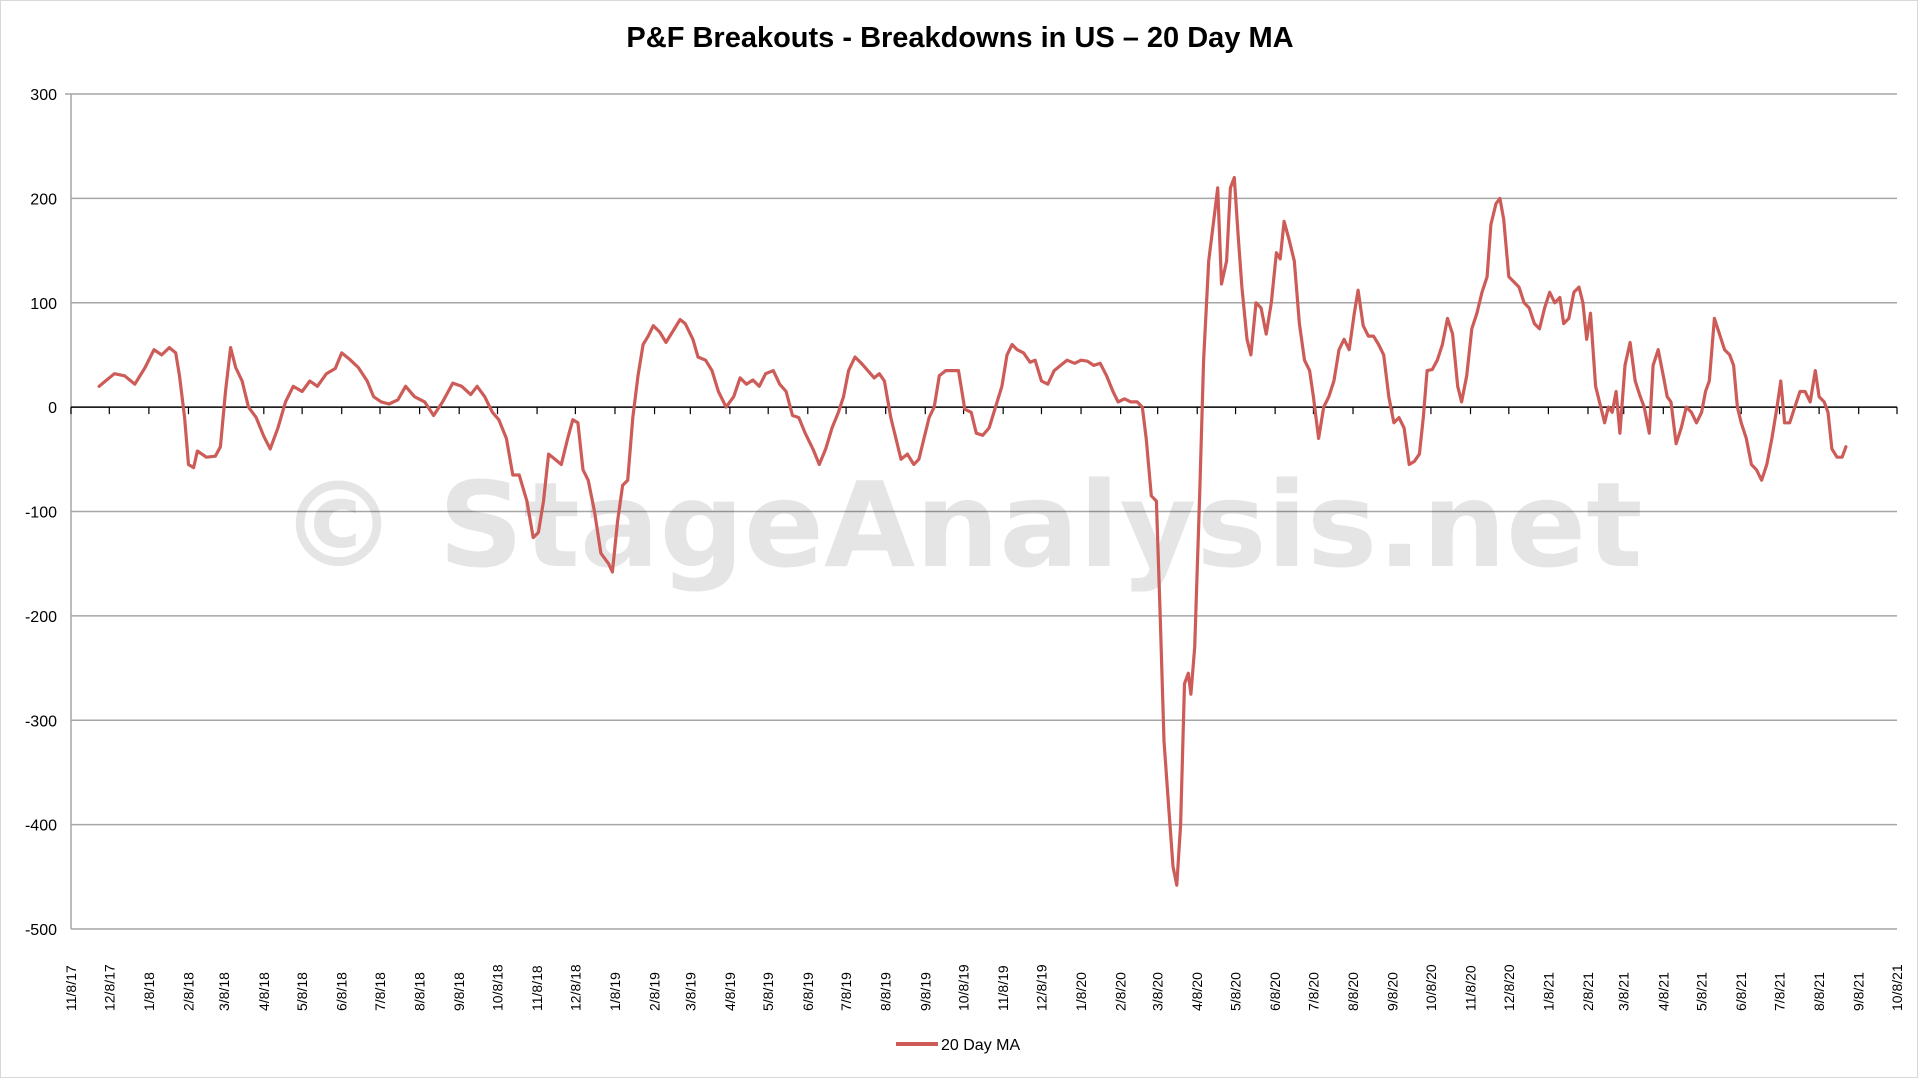 The height and width of the screenshot is (1080, 1920). Describe the element at coordinates (41, 617) in the screenshot. I see `y-tick-label: -200` at that location.